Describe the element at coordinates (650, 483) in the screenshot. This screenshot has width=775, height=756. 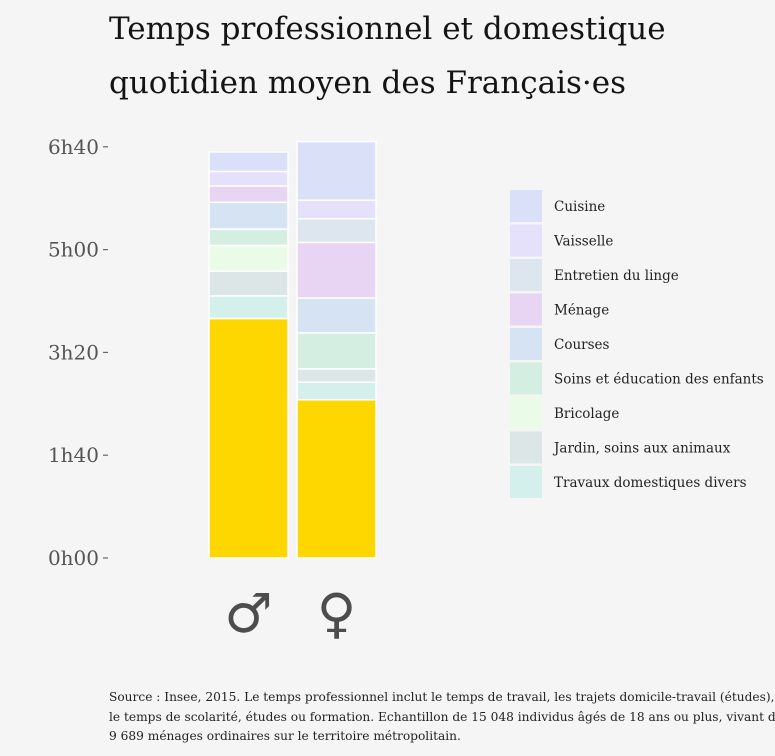
I see `legend-label-divers: Travaux domestiques divers` at that location.